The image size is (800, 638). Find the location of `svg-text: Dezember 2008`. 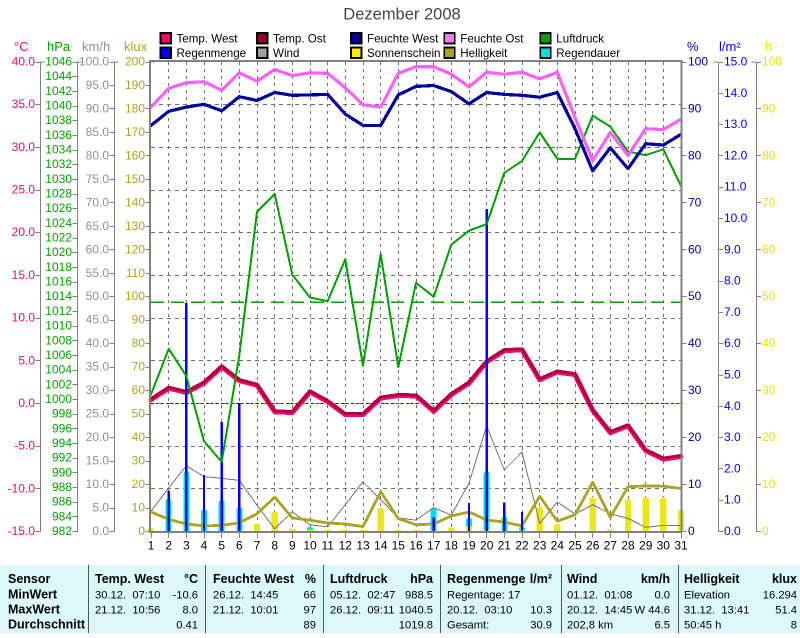

svg-text: Dezember 2008 is located at coordinates (401, 15).